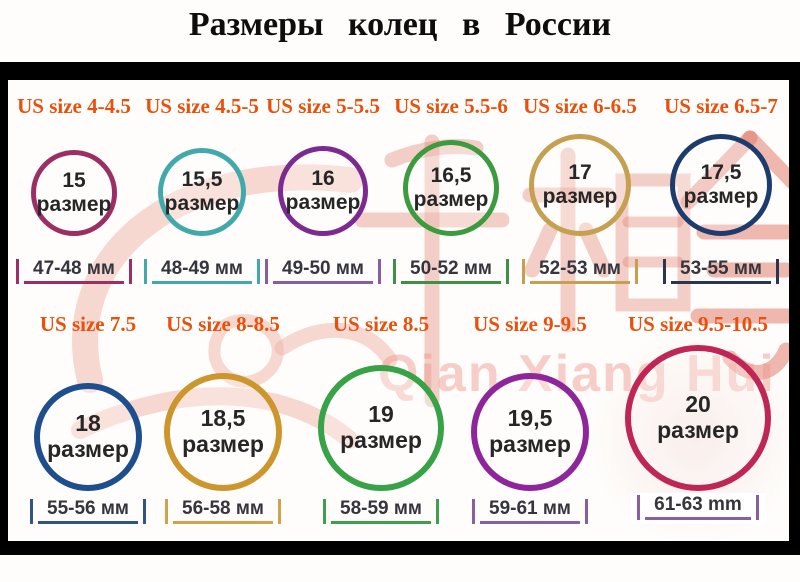  I want to click on ring-circle: 16 размер, so click(323, 191).